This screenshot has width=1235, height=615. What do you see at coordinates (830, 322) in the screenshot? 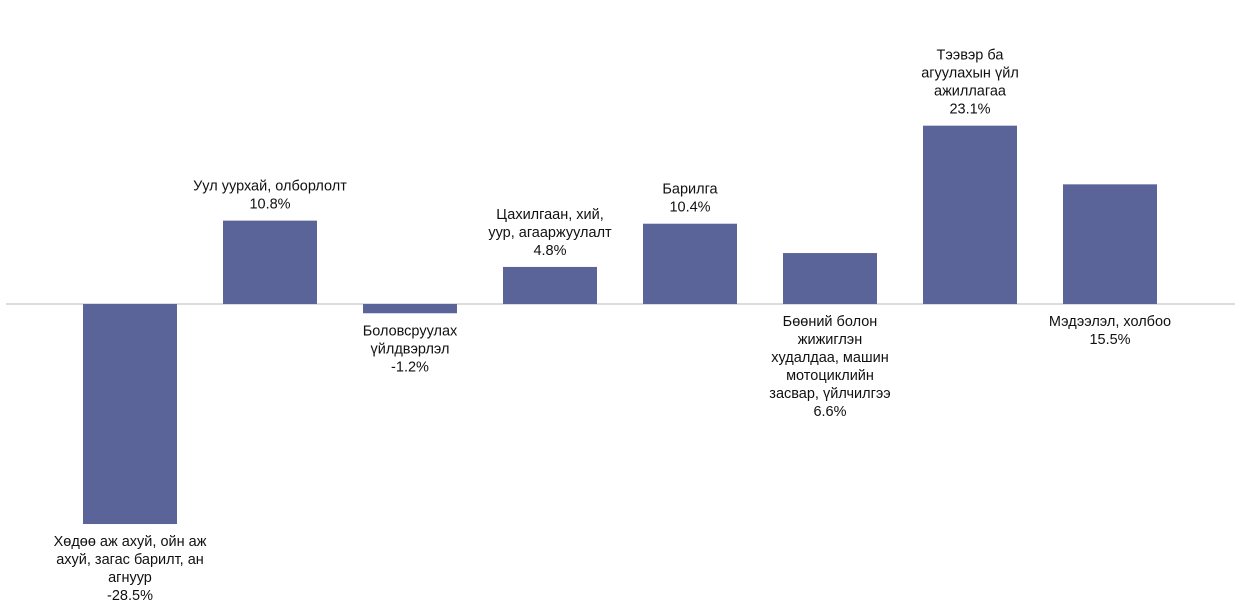
I see `category-label-line: Бөөний болон` at bounding box center [830, 322].